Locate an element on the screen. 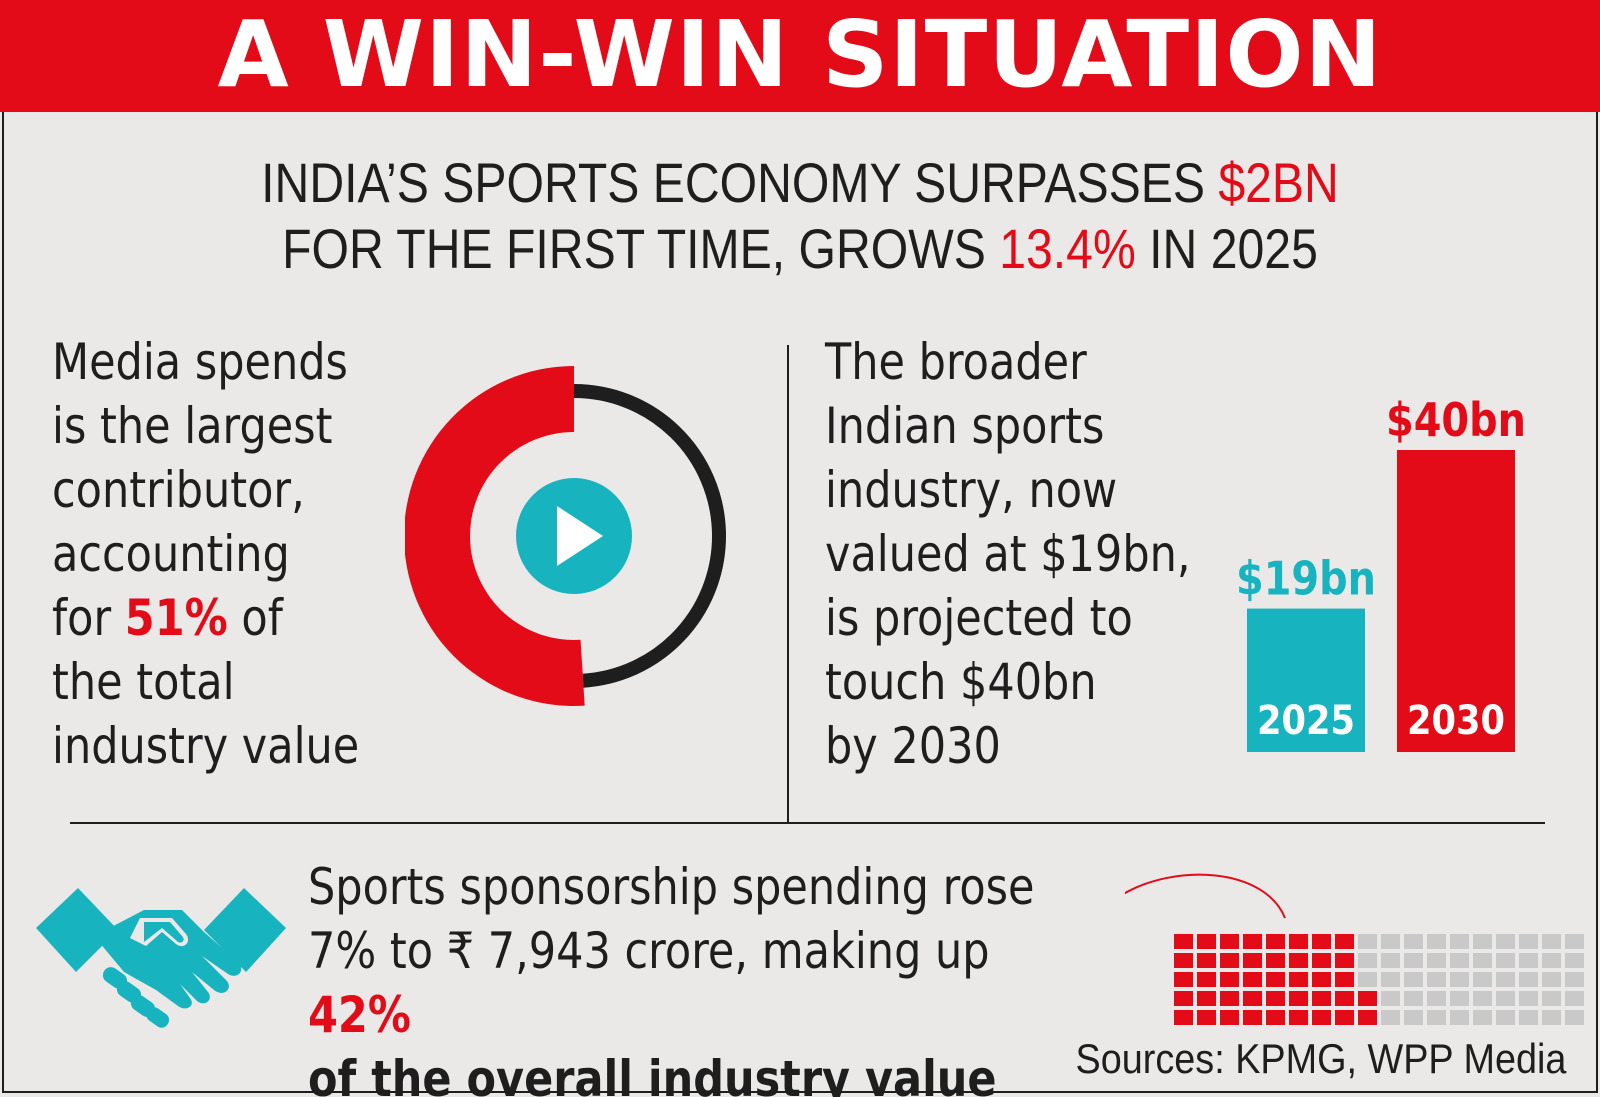 The height and width of the screenshot is (1097, 1600). vertical-divider is located at coordinates (788, 584).